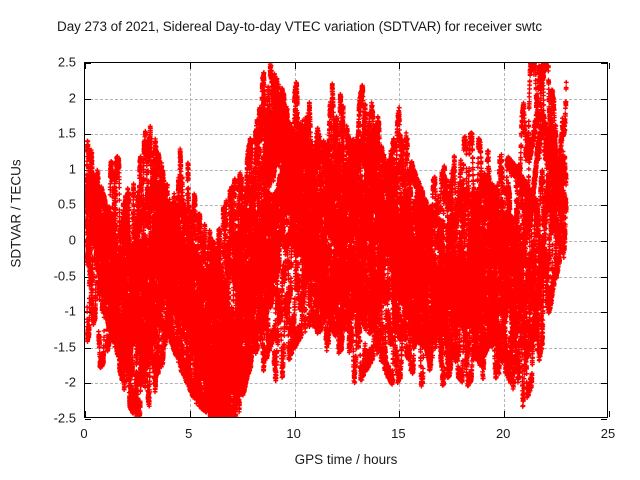 This screenshot has height=480, width=640. Describe the element at coordinates (45, 275) in the screenshot. I see `y-tick-label: -0.5` at that location.